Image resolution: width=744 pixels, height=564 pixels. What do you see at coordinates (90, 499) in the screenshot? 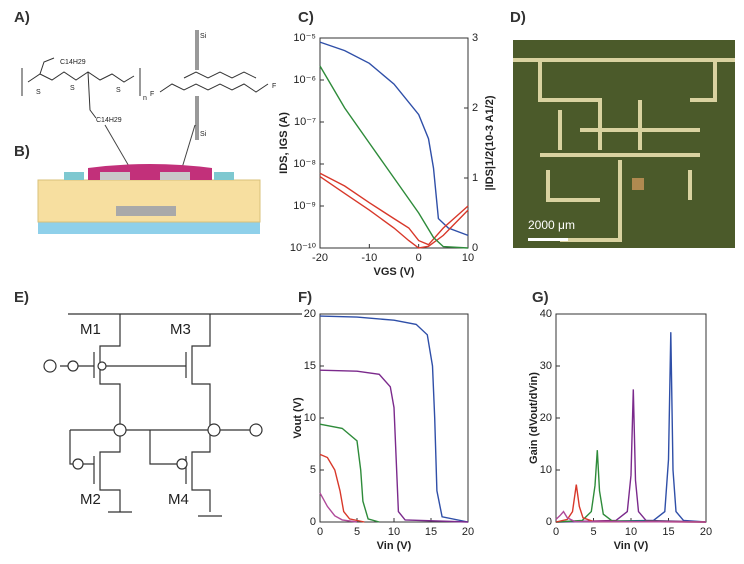
I see `transistor-label: M2` at bounding box center [90, 499].